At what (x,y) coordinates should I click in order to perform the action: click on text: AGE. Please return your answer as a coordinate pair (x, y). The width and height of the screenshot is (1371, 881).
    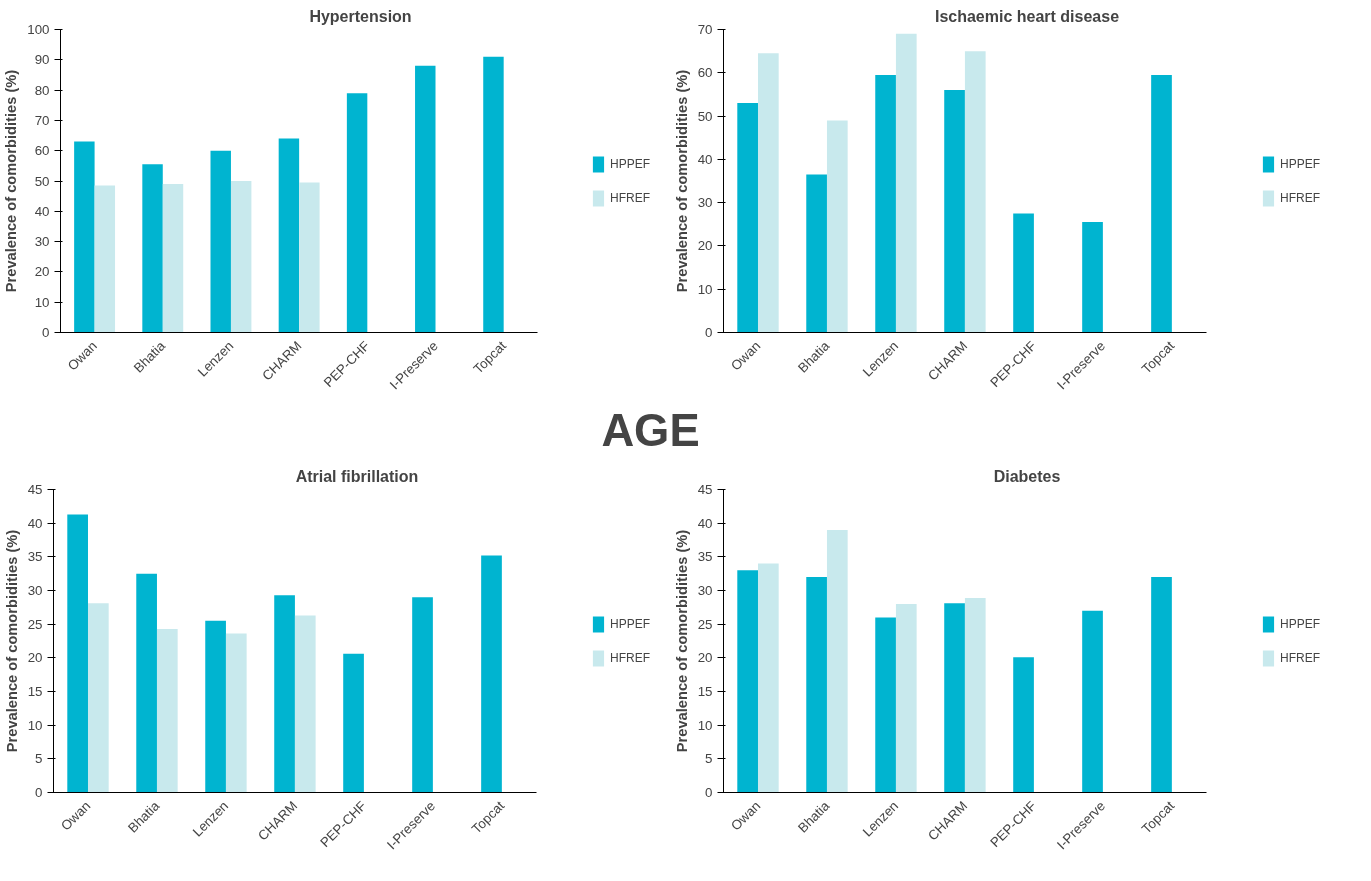
    Looking at the image, I should click on (650, 430).